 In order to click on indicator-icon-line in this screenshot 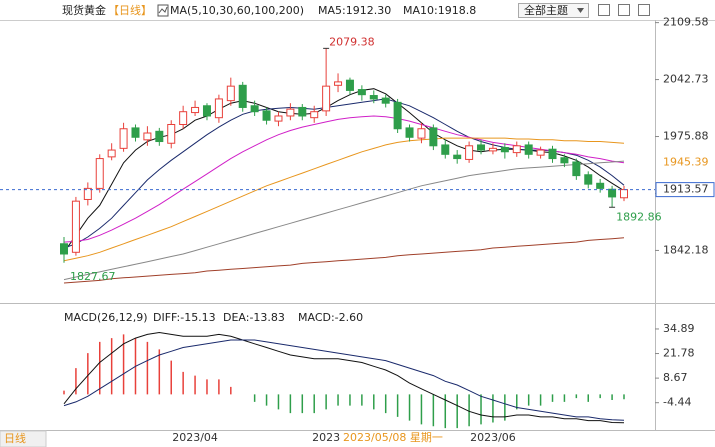, I will do `click(163, 10)`.